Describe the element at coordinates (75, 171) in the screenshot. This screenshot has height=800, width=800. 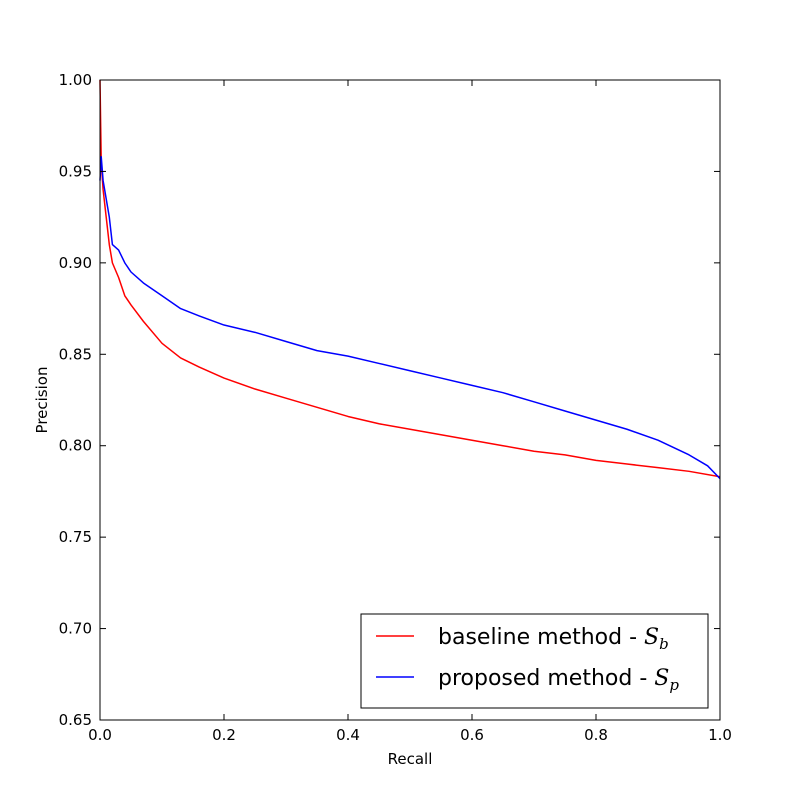
I see `y-tick-label: 0.95` at that location.